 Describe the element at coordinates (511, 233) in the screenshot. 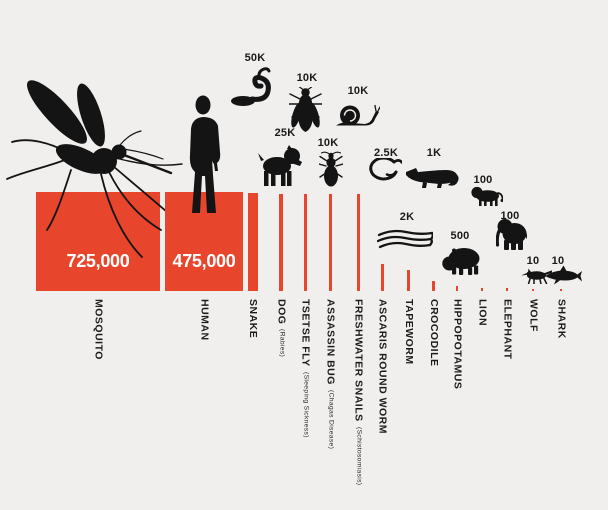

I see `elephant-icon` at that location.